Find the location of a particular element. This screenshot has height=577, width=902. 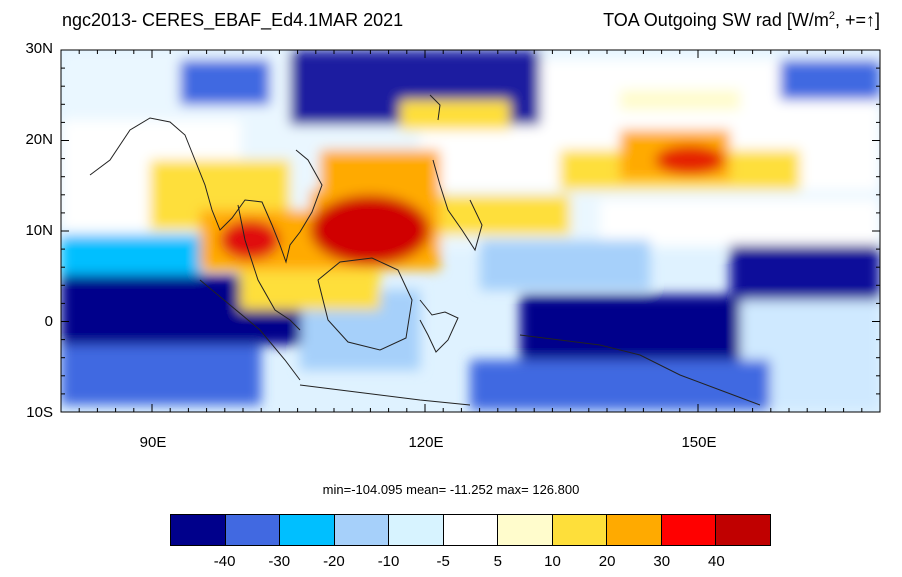

map-title-right: TOA Outgoing SW rad [W/m2, +=↑] is located at coordinates (741, 20).